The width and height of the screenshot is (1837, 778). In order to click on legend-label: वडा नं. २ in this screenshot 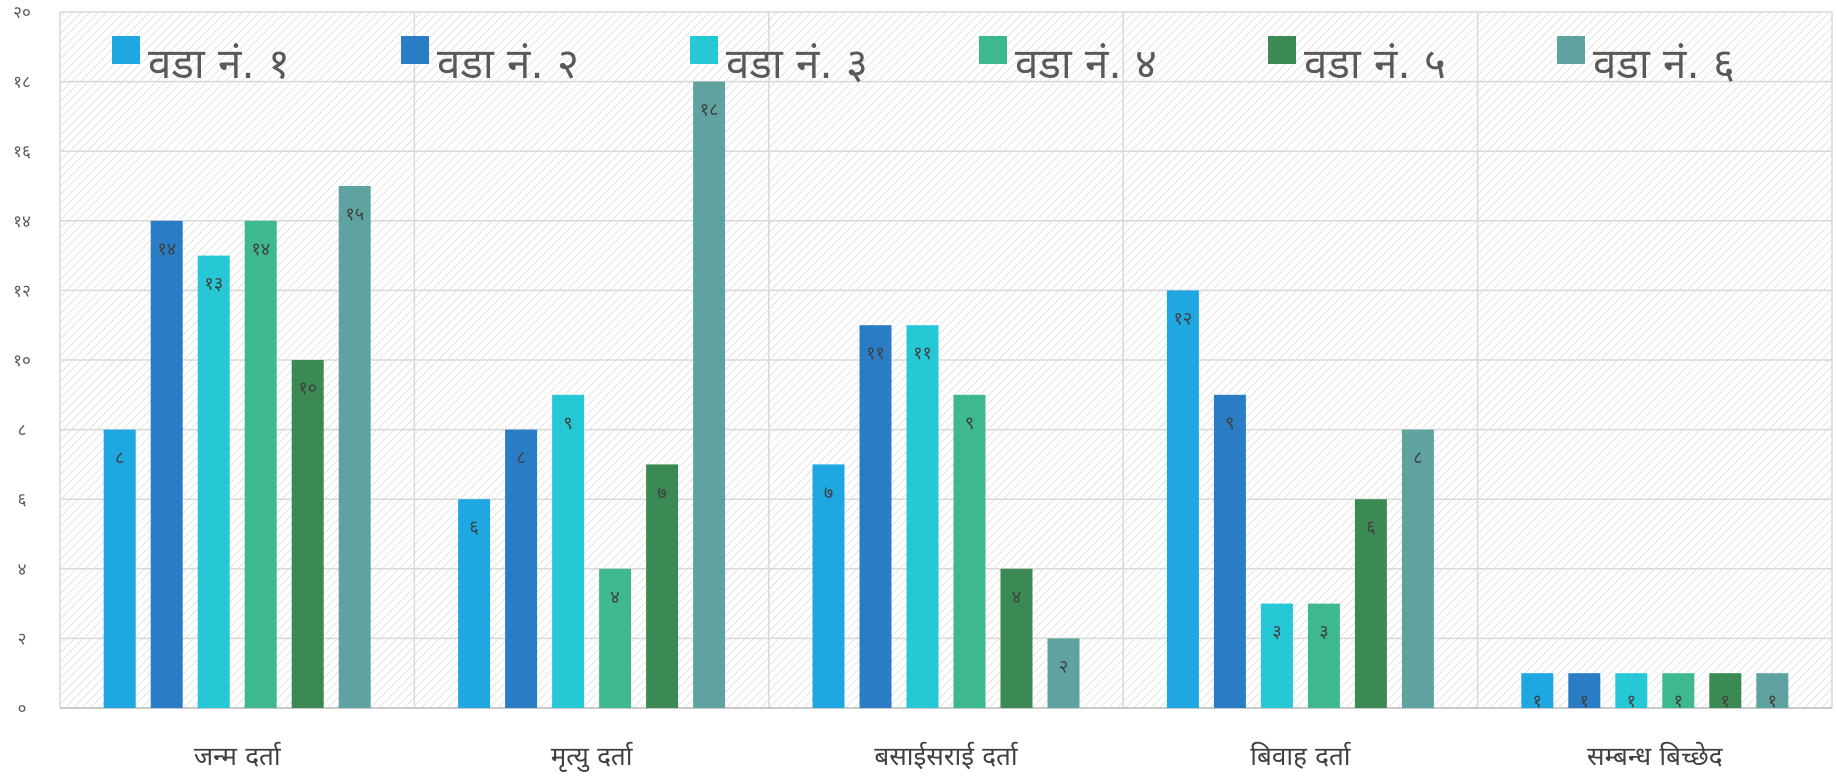, I will do `click(508, 63)`.